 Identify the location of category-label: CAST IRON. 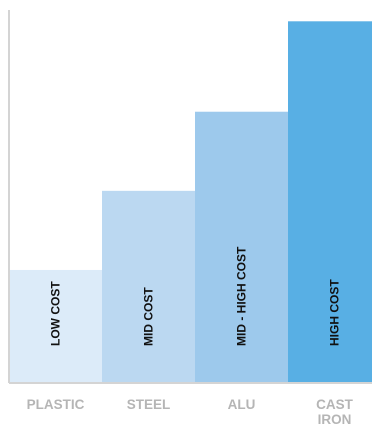
(335, 412).